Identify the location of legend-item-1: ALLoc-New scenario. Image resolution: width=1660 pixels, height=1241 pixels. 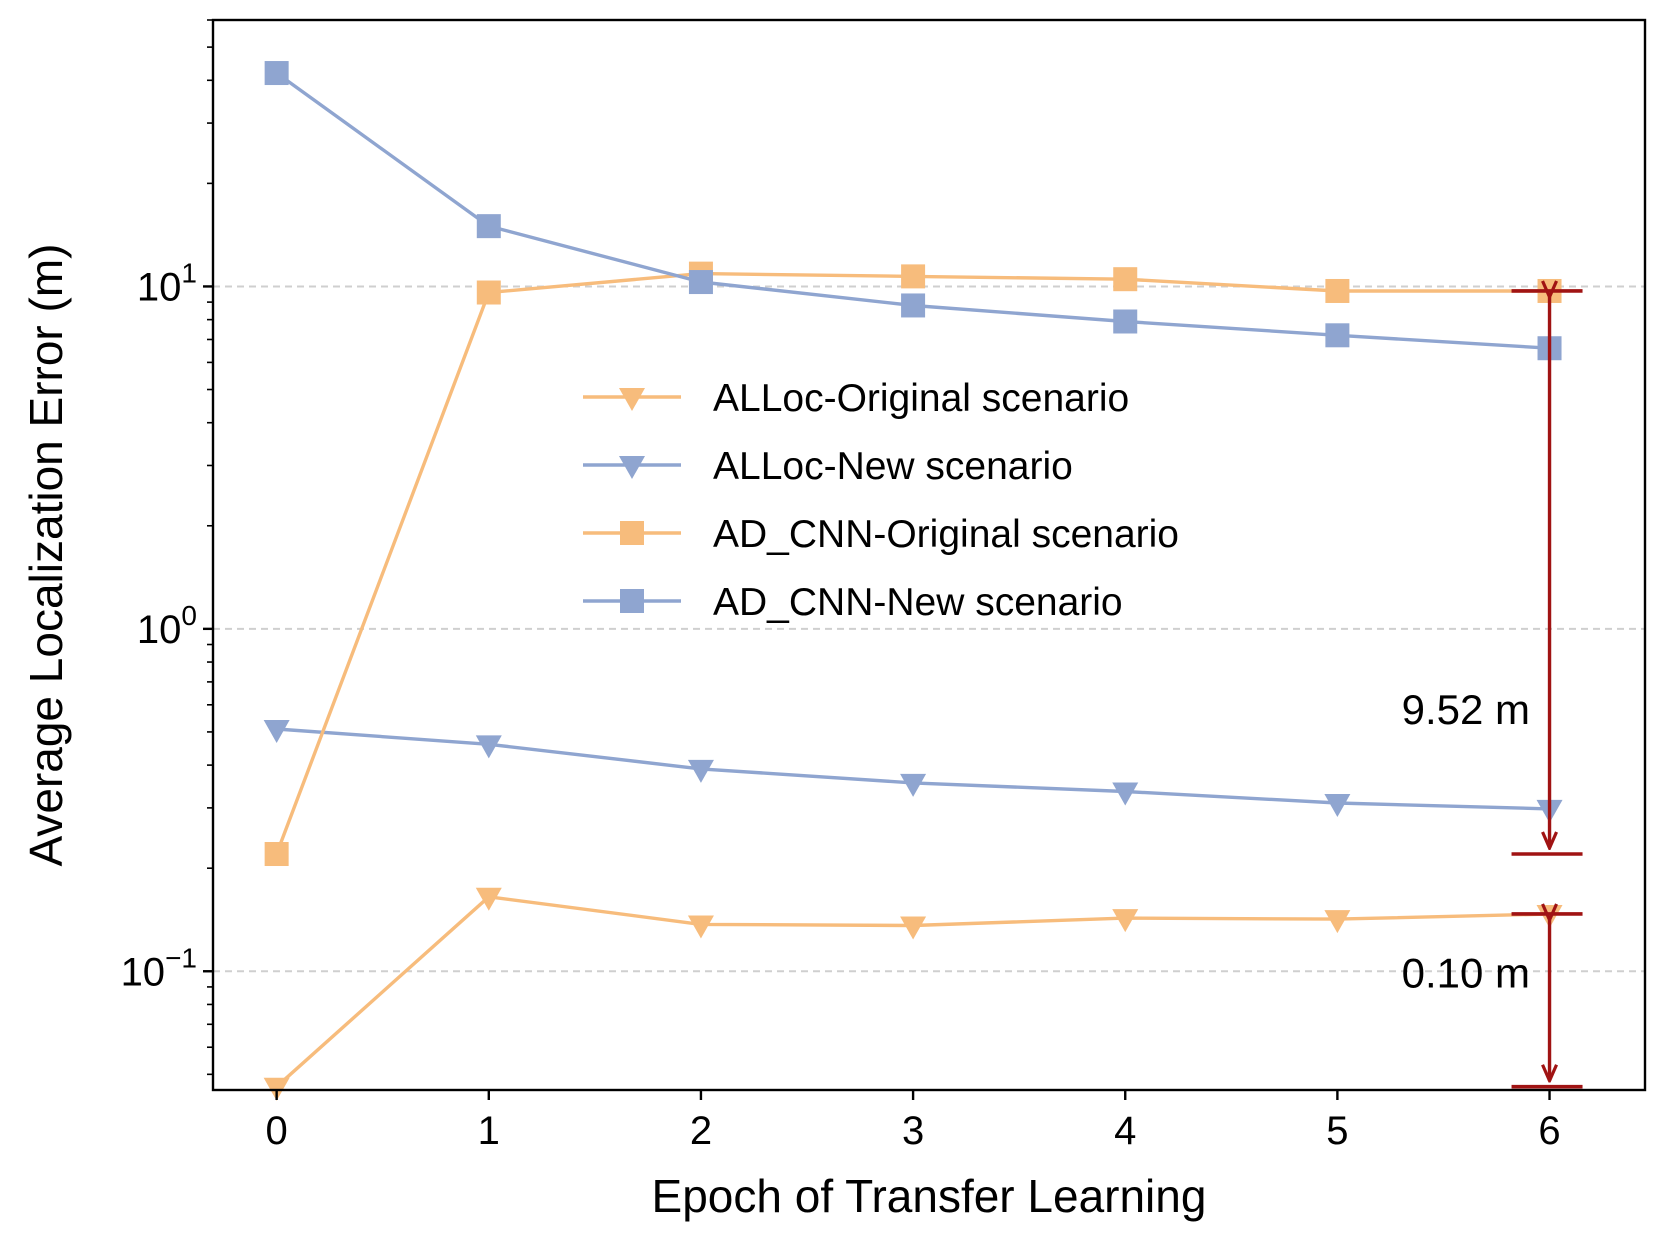
(828, 466).